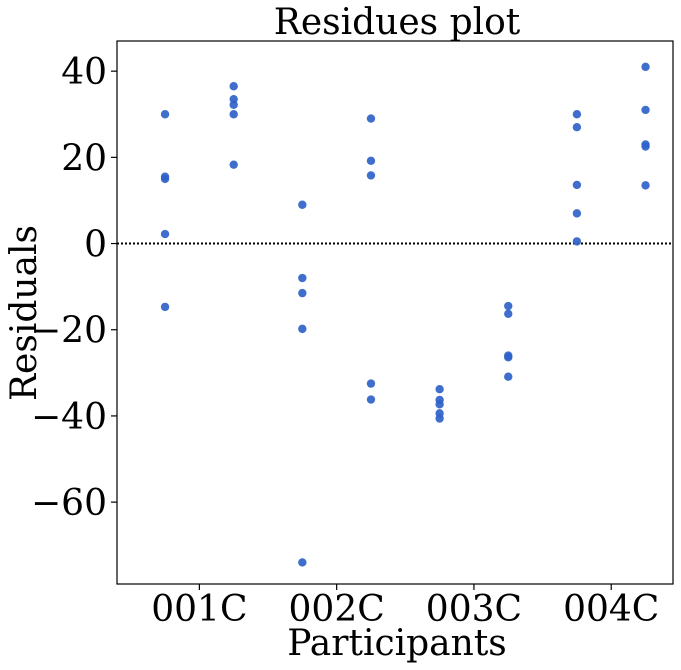 The height and width of the screenshot is (670, 681). I want to click on x-tick-label-2: 003C, so click(474, 609).